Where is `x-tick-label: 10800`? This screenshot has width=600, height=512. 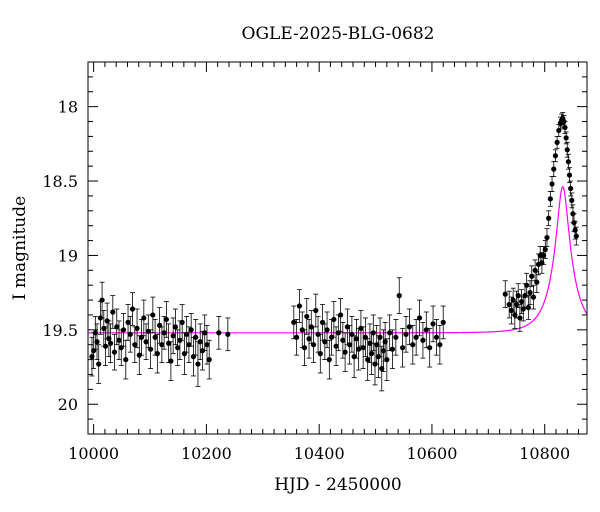
x-tick-label: 10800 is located at coordinates (544, 453).